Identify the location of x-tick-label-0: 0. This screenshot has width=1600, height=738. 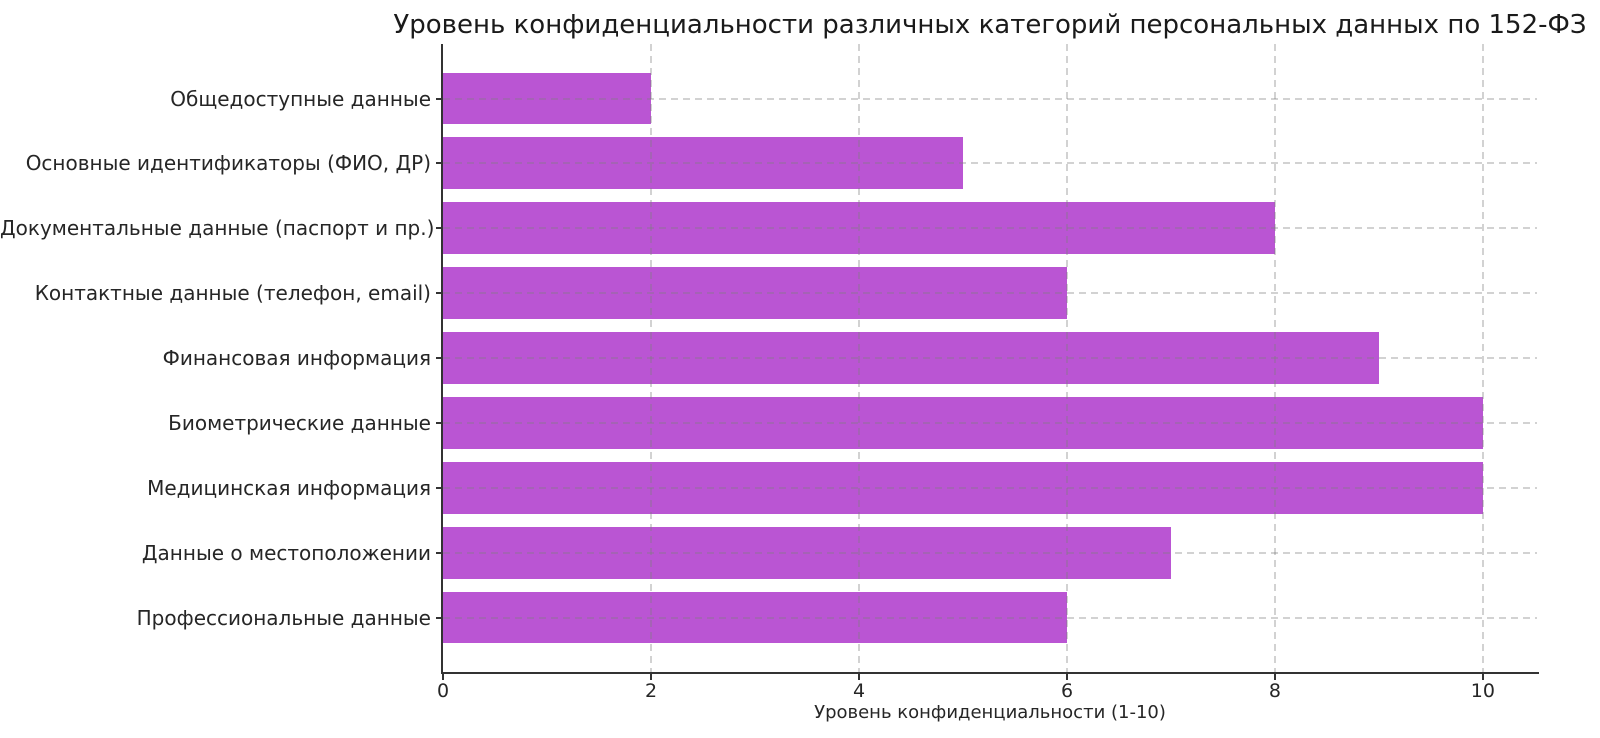
(443, 691).